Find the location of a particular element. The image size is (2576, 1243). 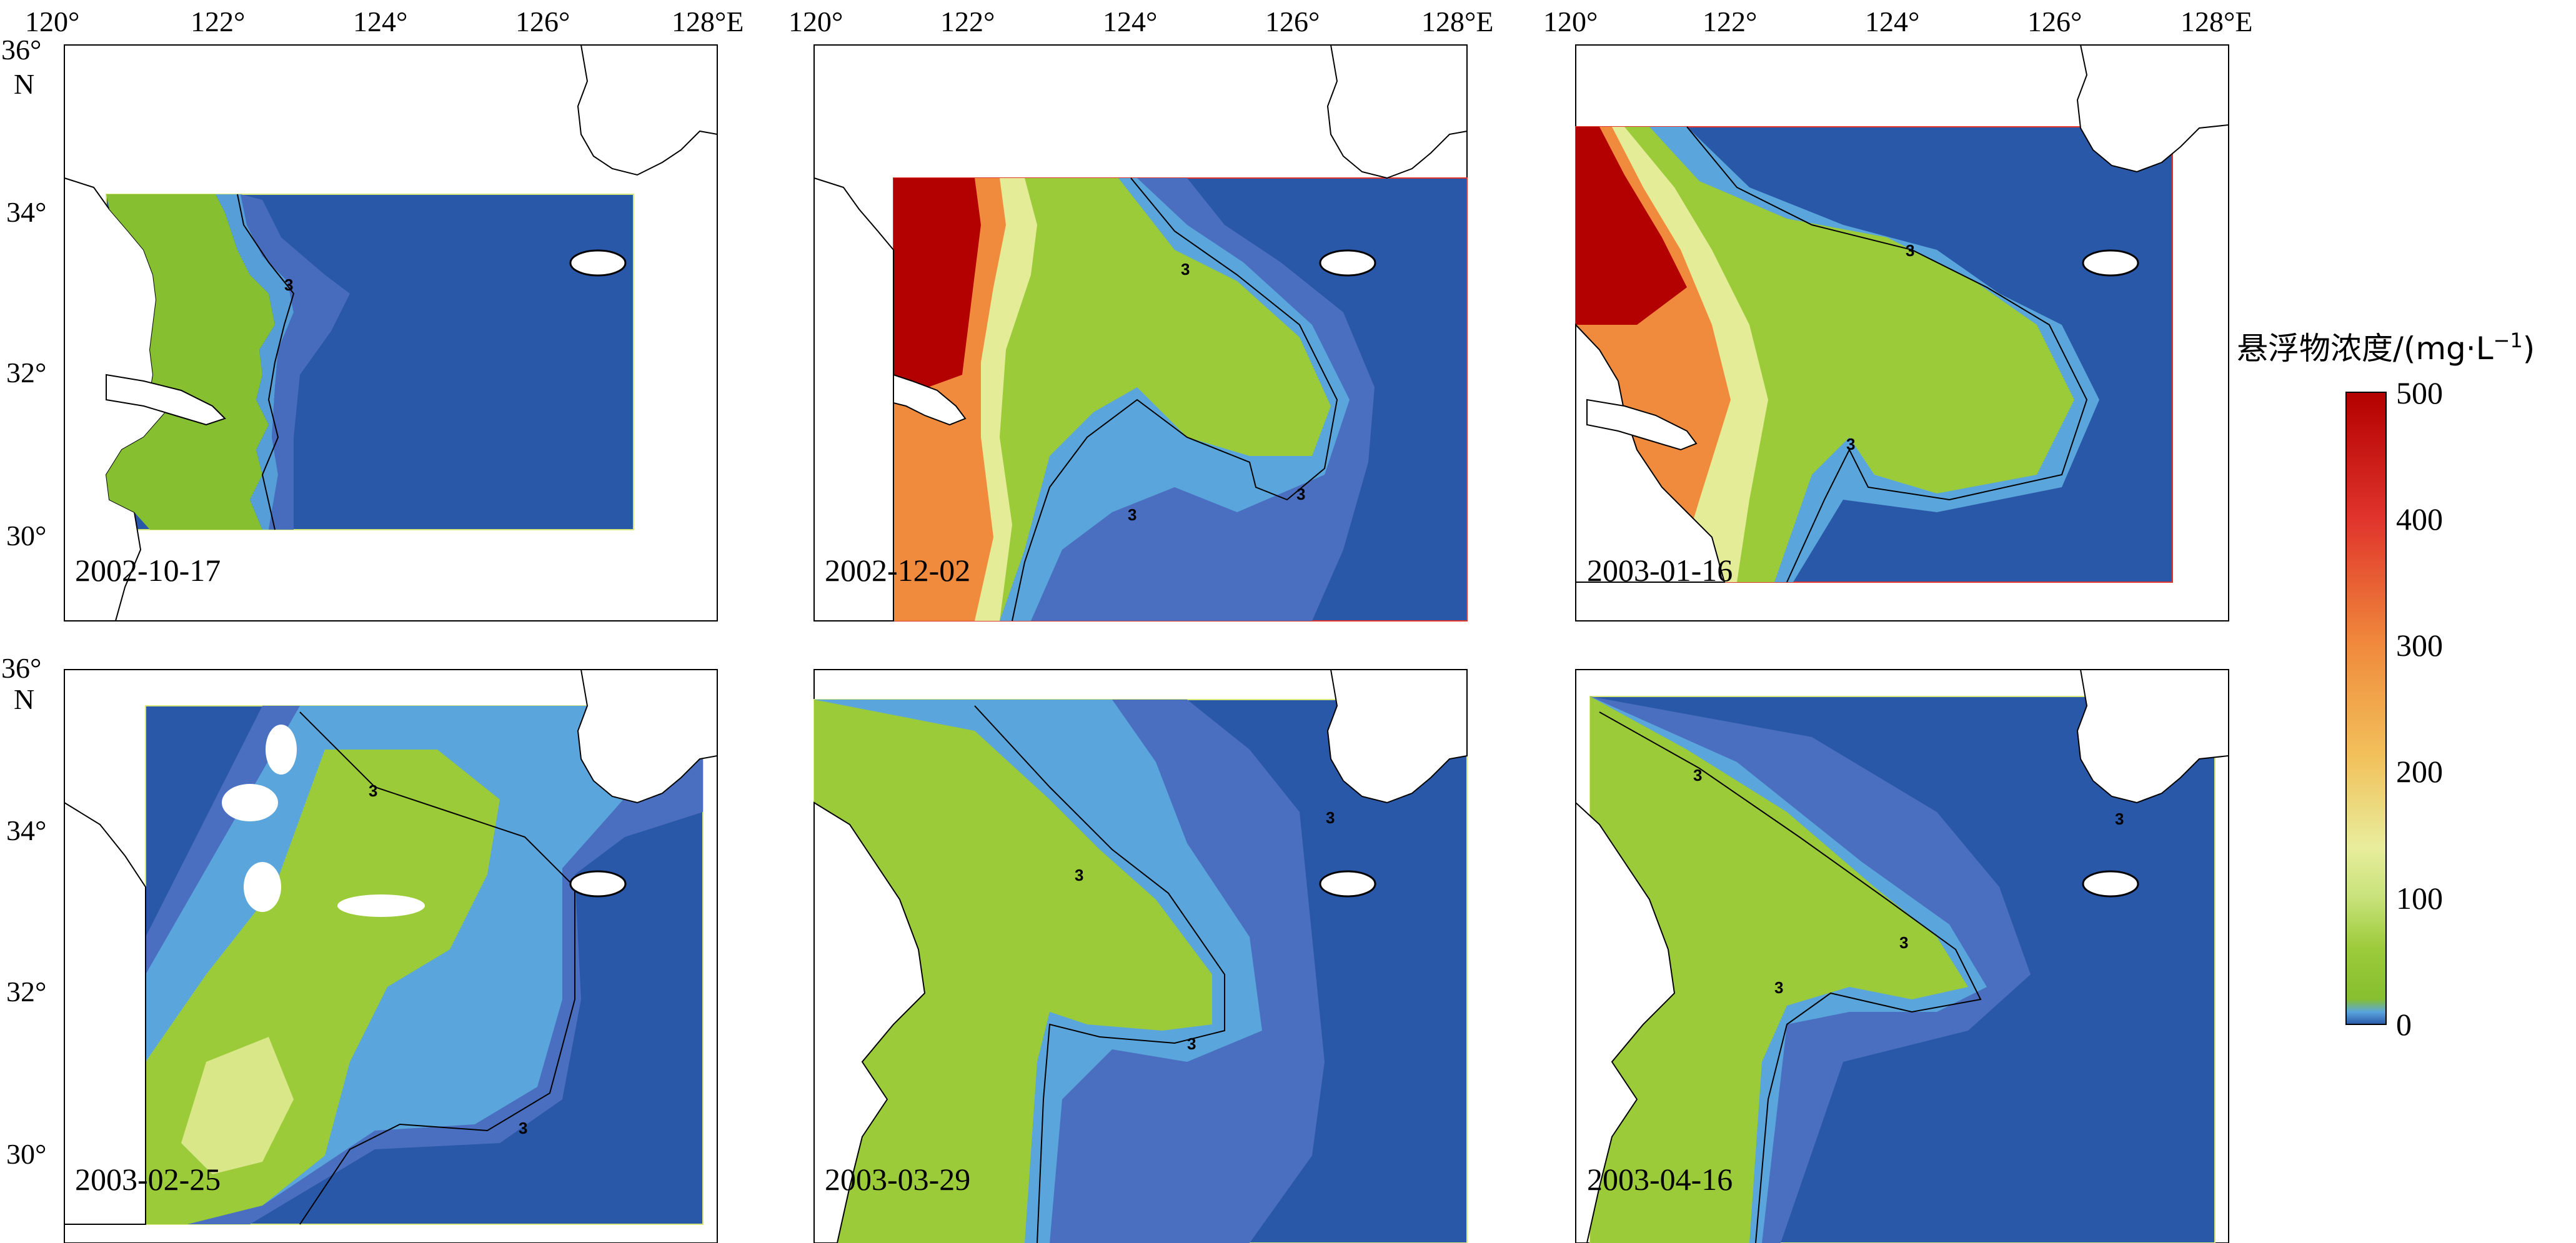

panel-1-coastal-turbid-zone is located at coordinates (191, 362).